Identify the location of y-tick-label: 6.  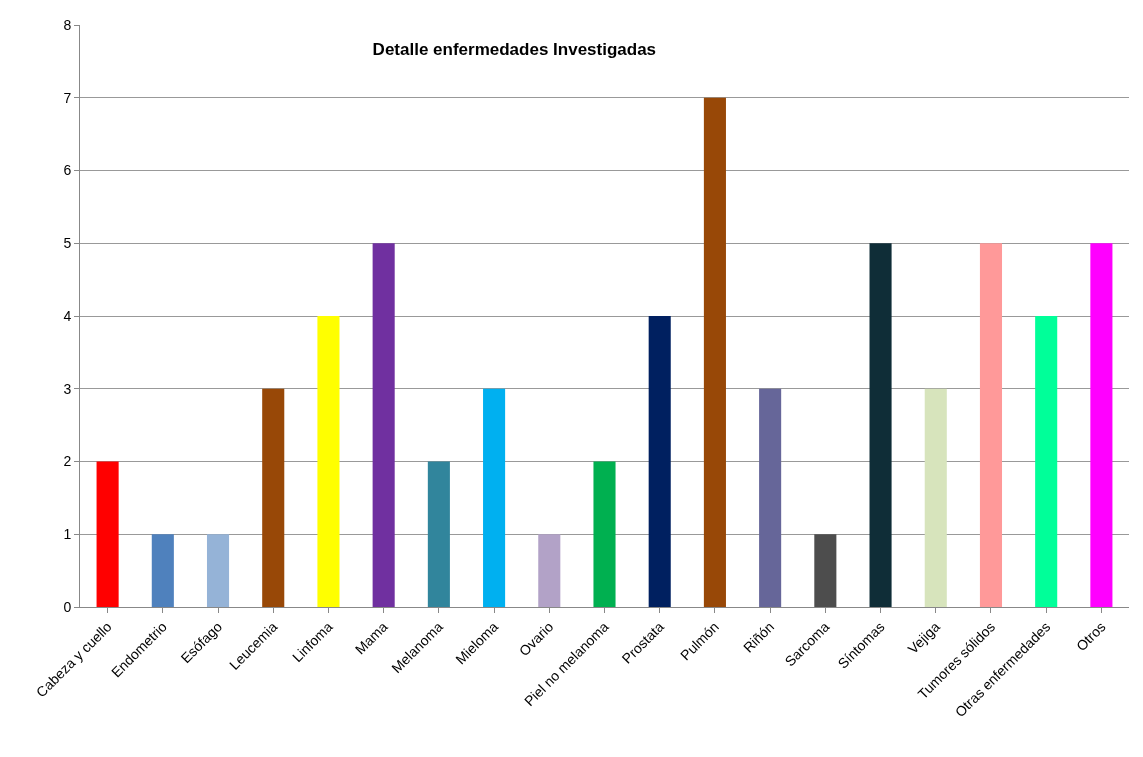
(67, 170).